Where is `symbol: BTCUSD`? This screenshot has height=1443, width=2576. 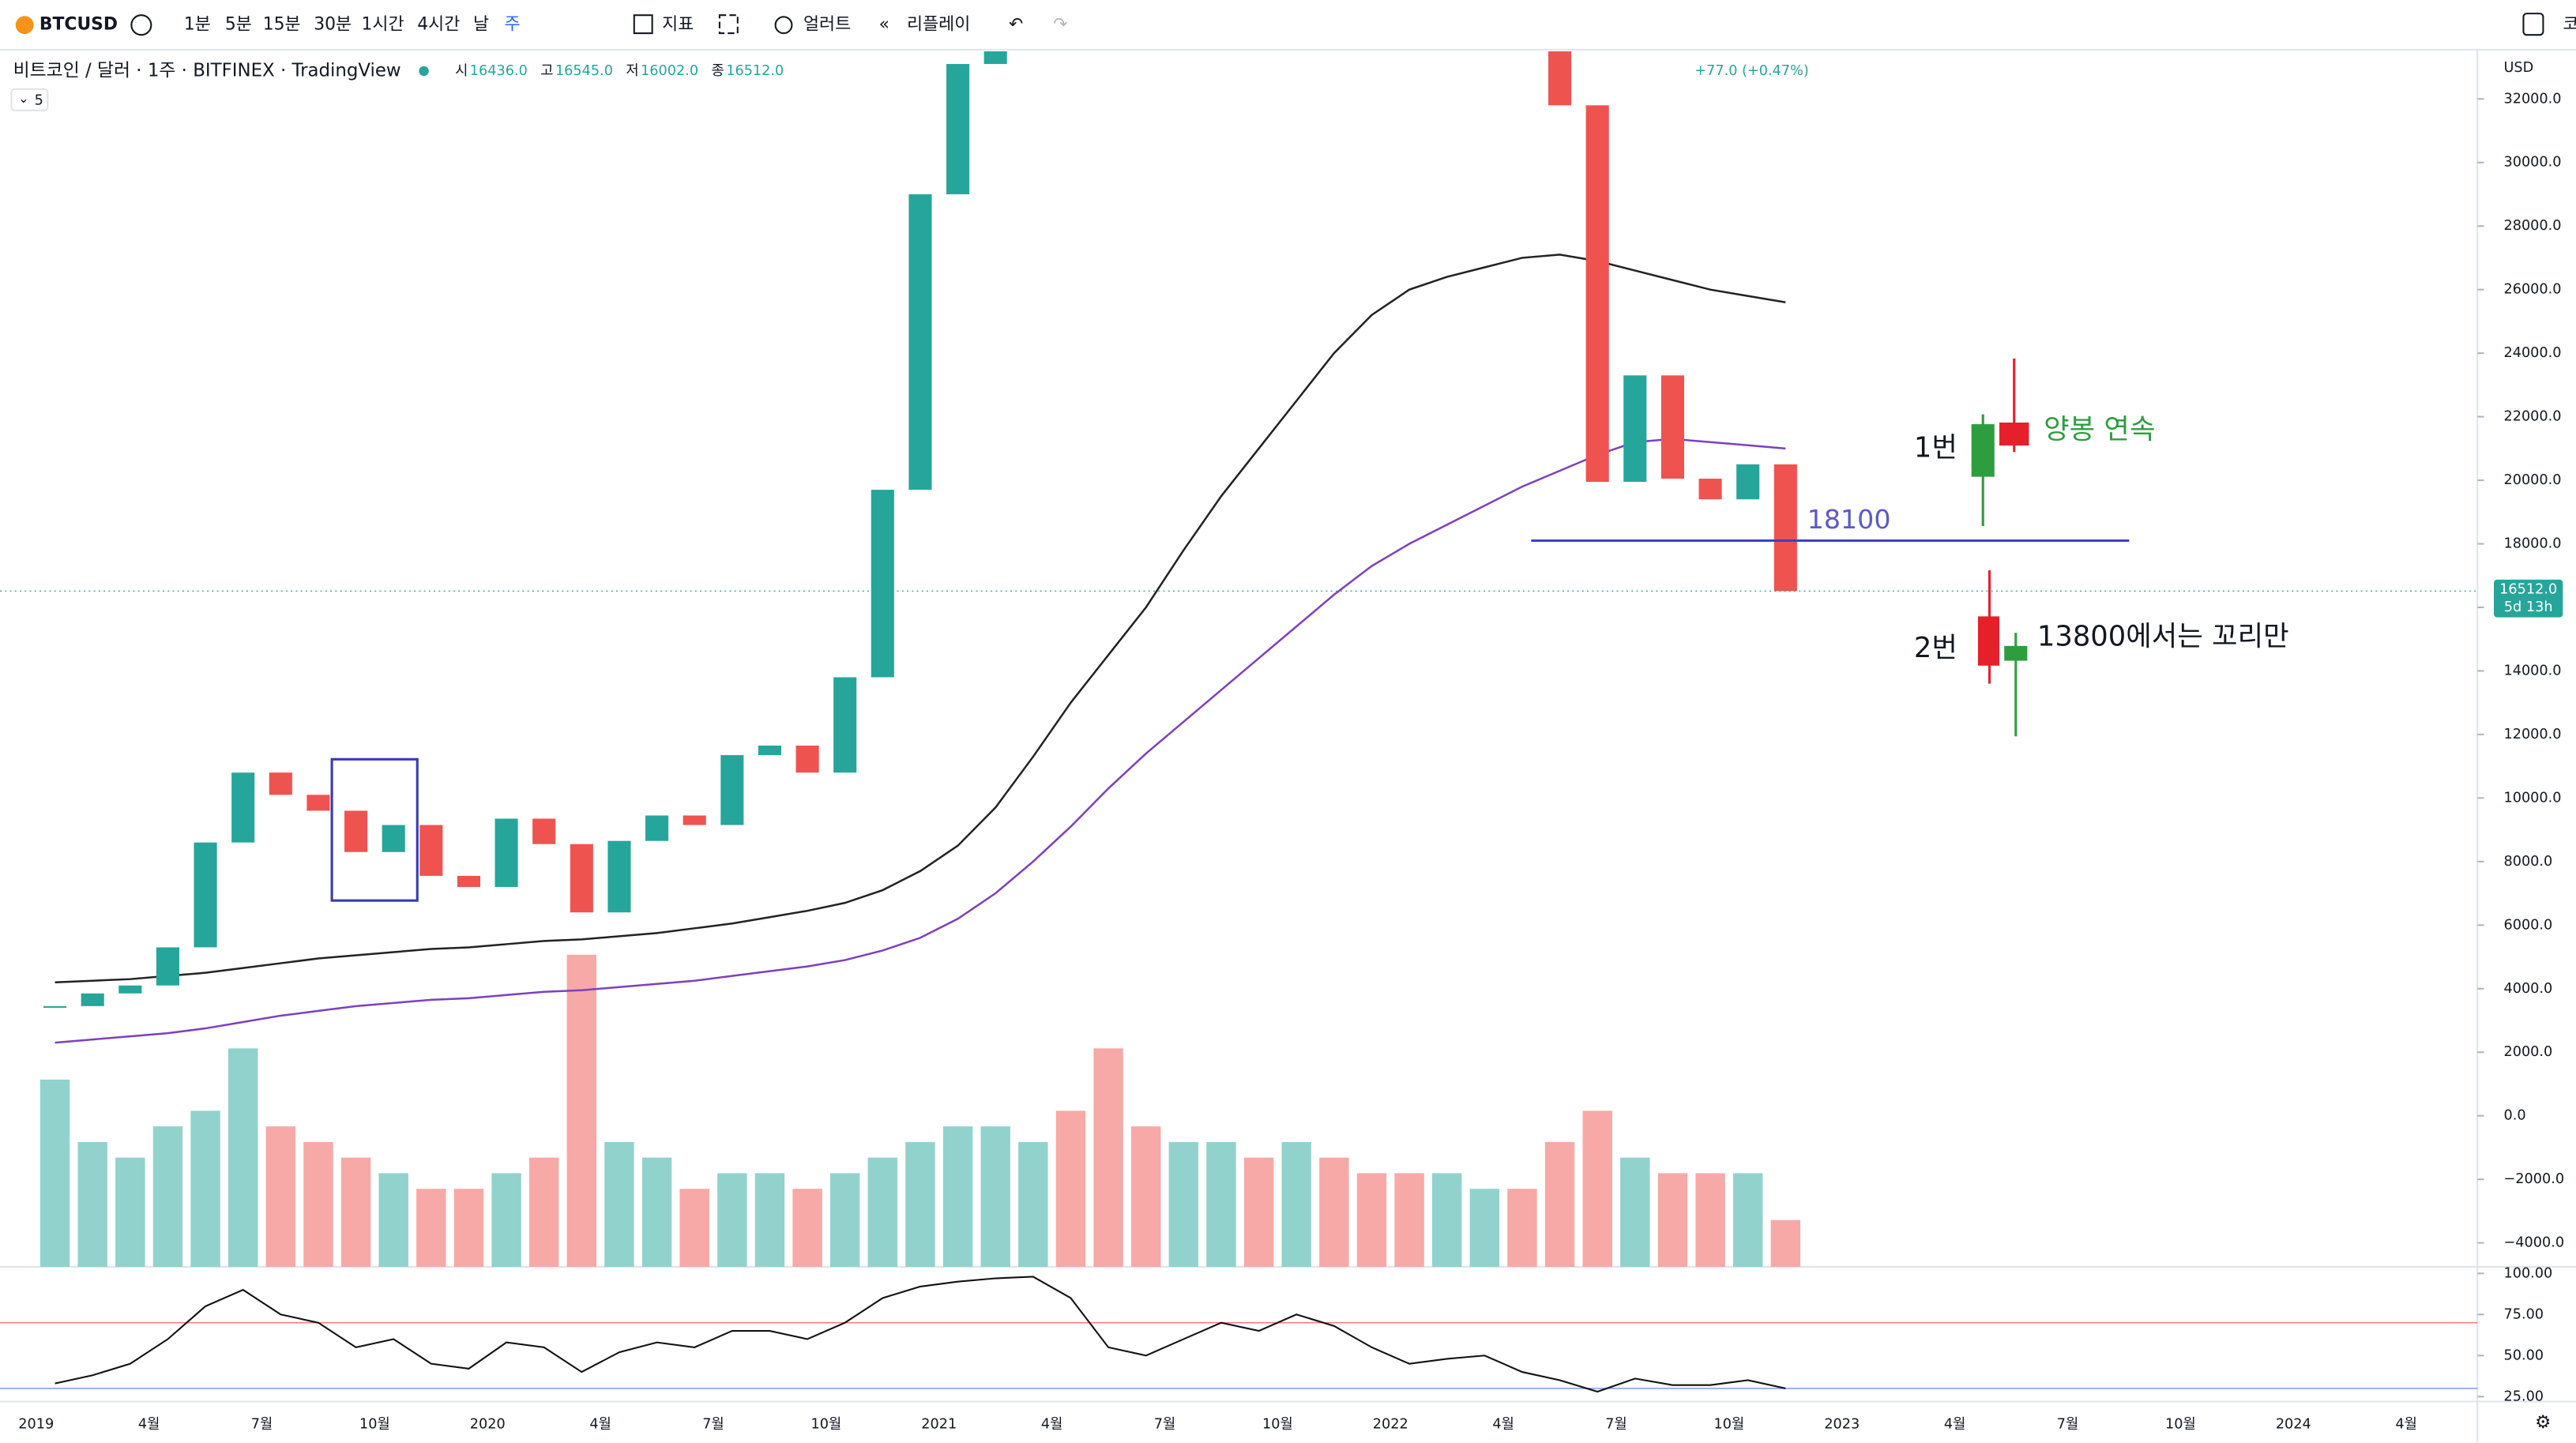 symbol: BTCUSD is located at coordinates (79, 25).